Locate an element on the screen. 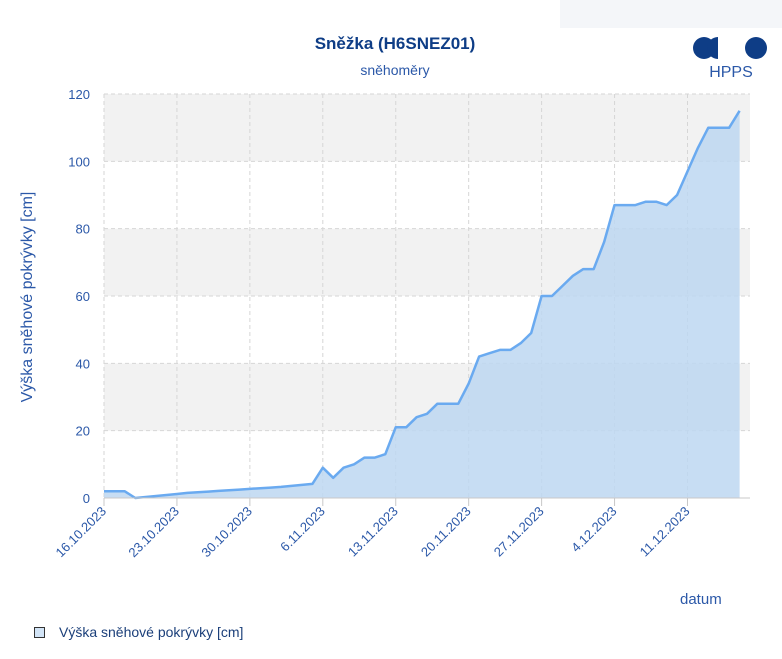 The height and width of the screenshot is (659, 782). x-tick-label: 6.11.2023 is located at coordinates (302, 529).